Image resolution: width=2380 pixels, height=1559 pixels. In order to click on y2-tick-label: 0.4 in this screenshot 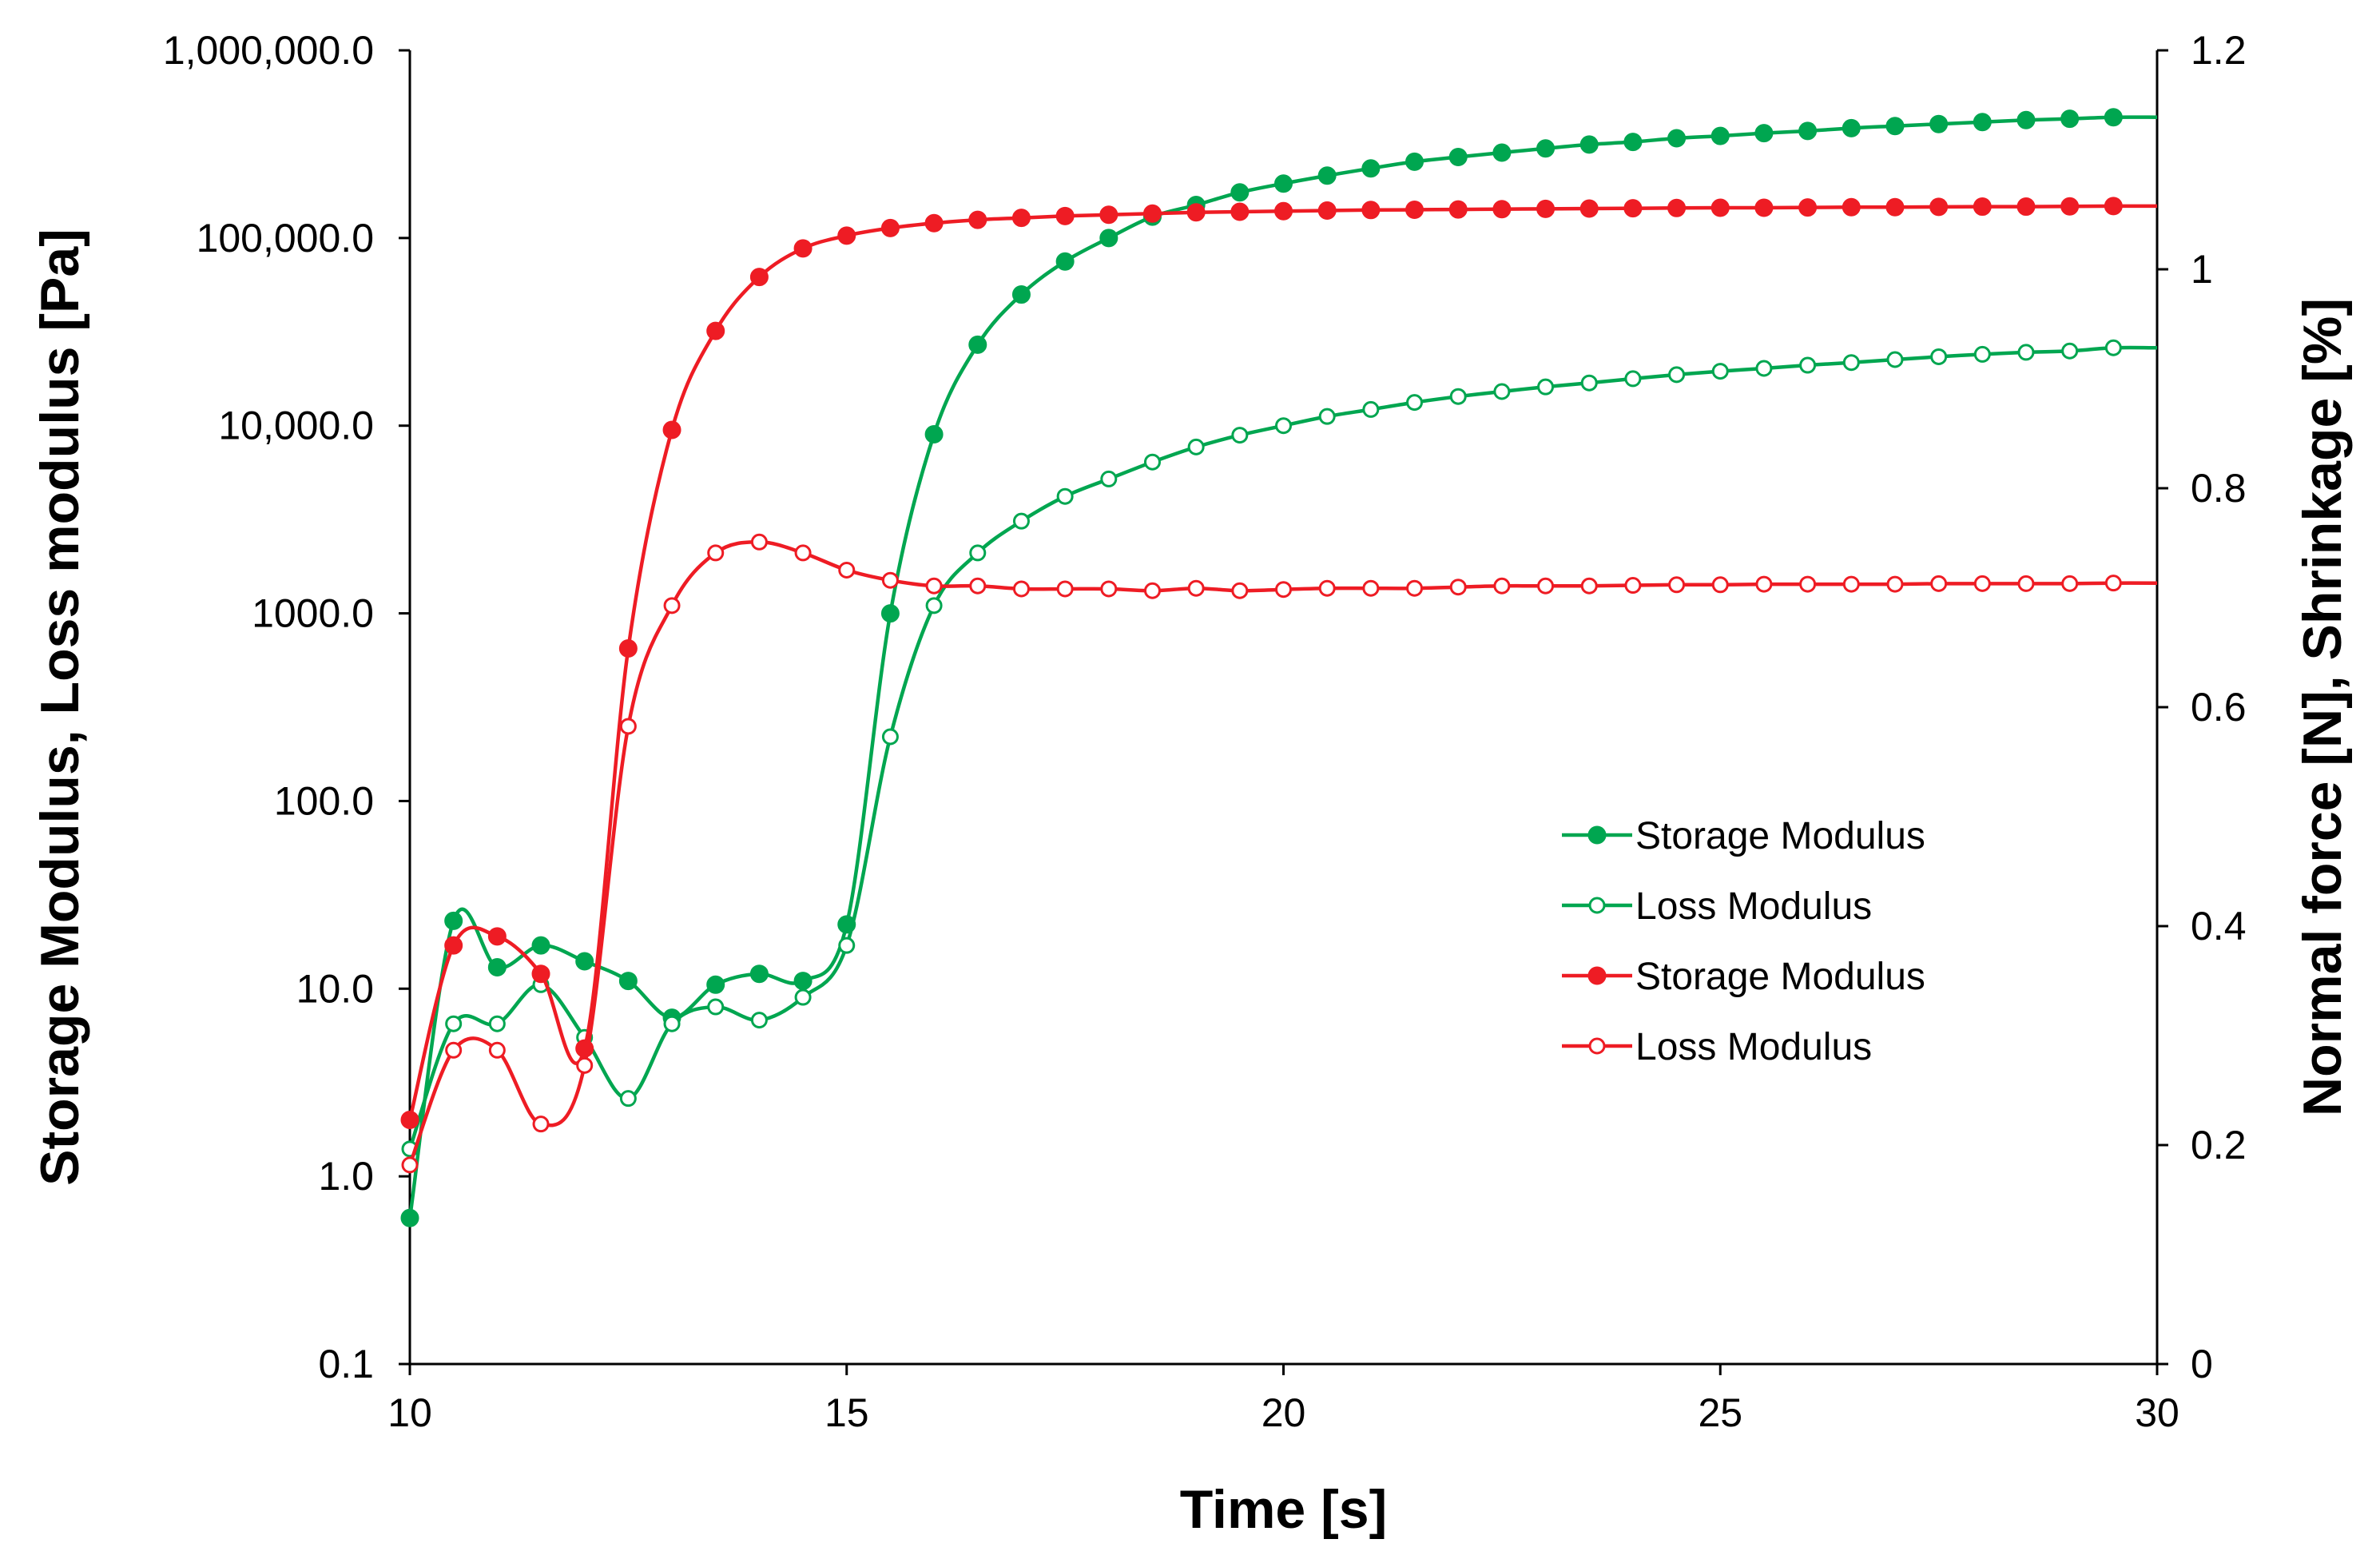, I will do `click(2219, 926)`.